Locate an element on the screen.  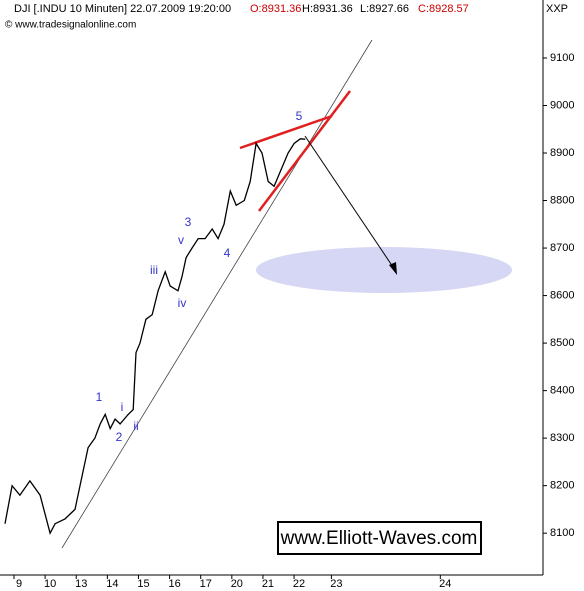
wave-label: 1 is located at coordinates (99, 397).